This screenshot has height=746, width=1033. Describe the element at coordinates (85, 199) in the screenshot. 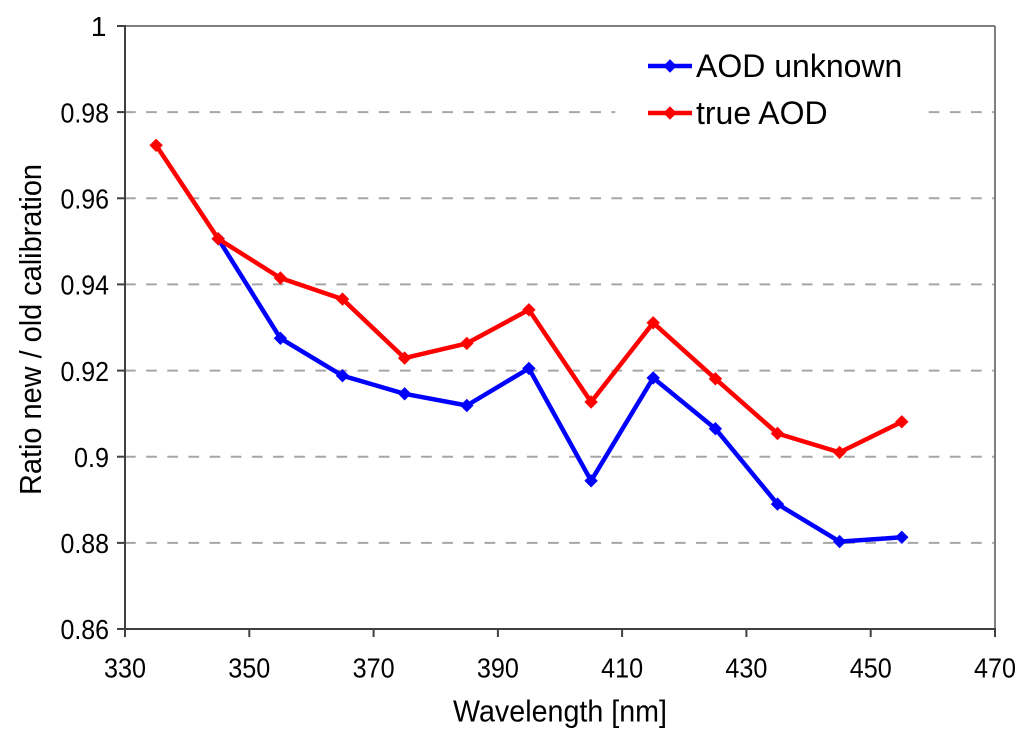

I see `svg-text: 0.96` at that location.